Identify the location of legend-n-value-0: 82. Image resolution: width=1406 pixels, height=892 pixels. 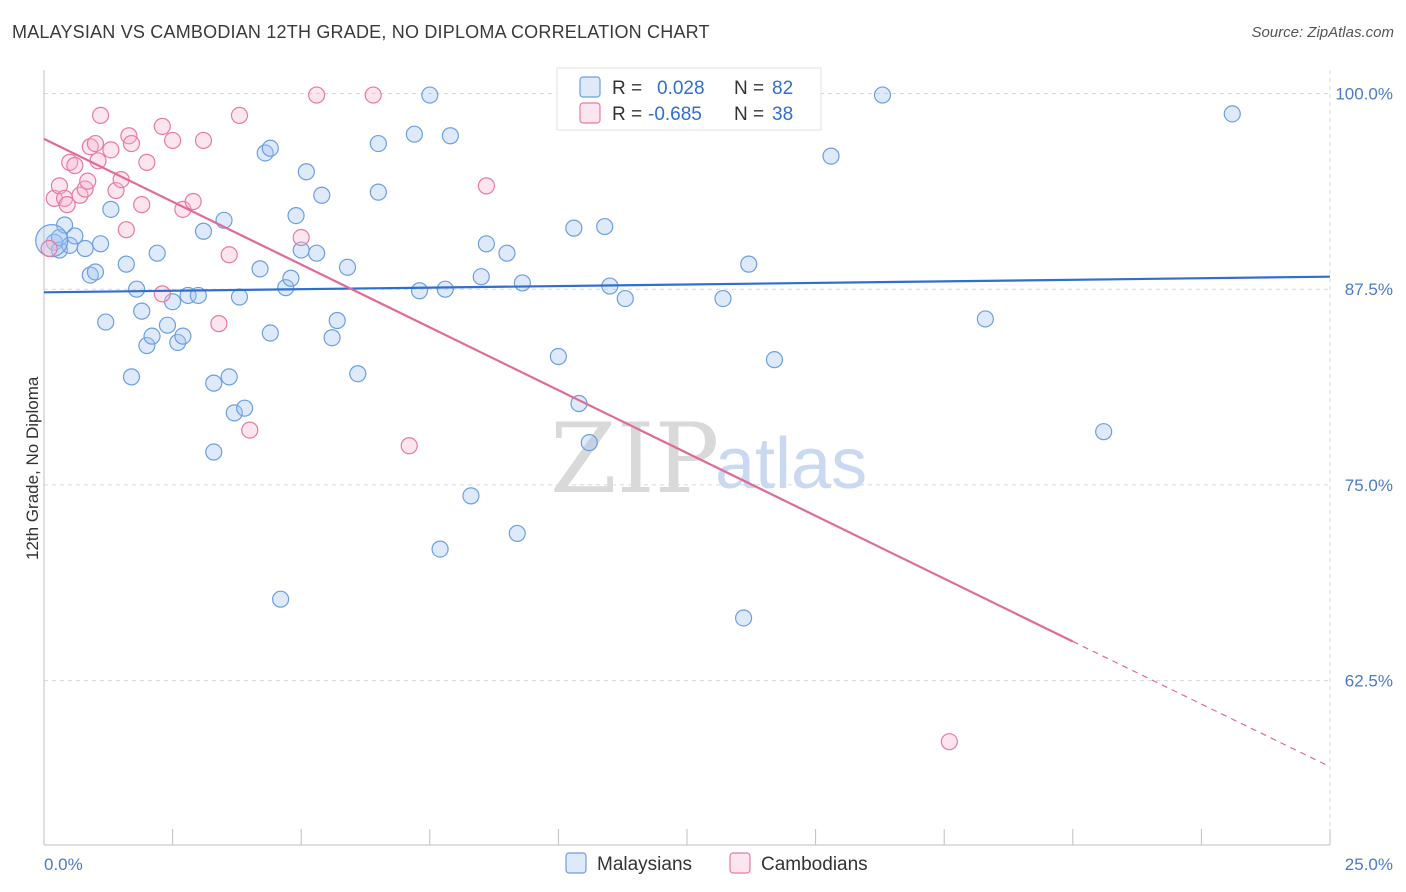
(782, 88).